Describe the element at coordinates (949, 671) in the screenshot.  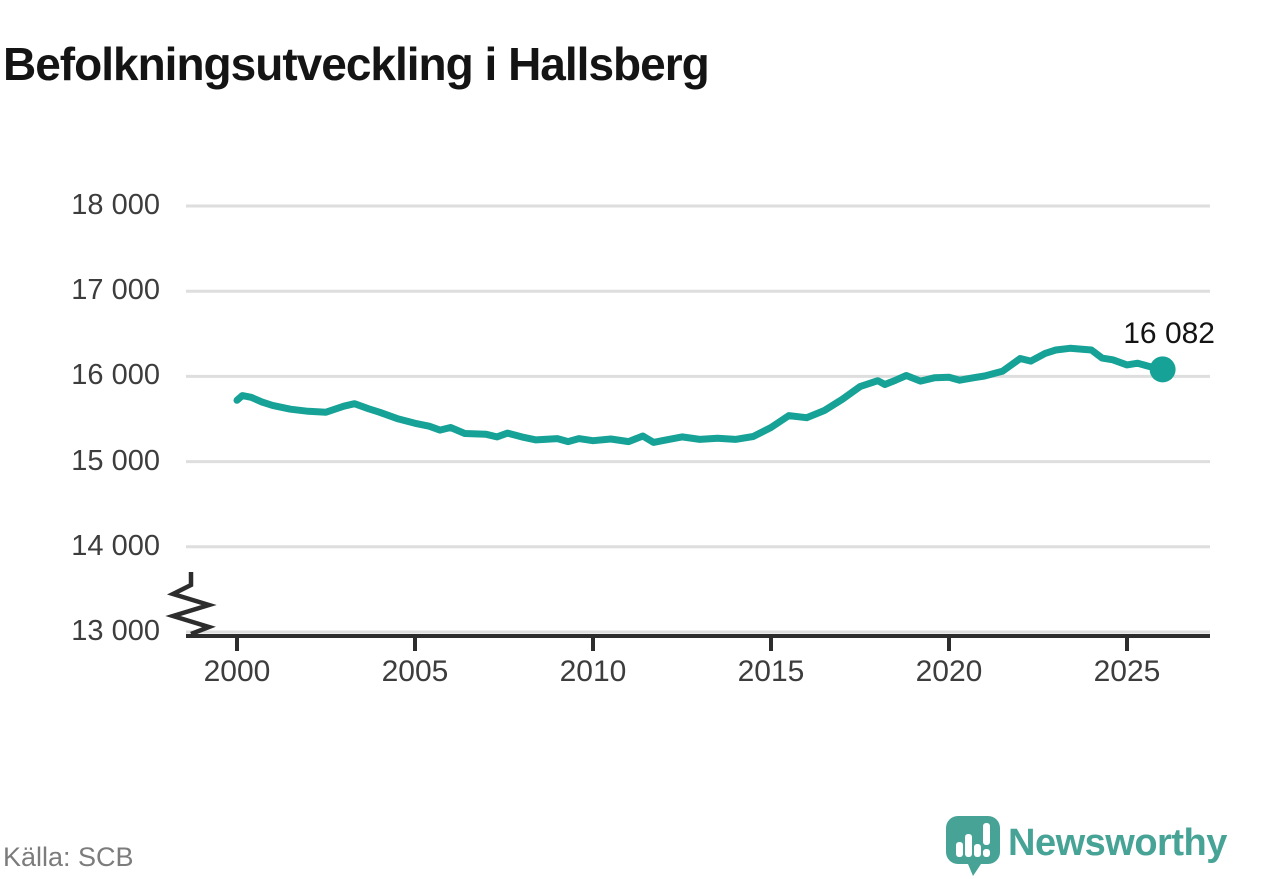
I see `x-tick-label: 2020` at that location.